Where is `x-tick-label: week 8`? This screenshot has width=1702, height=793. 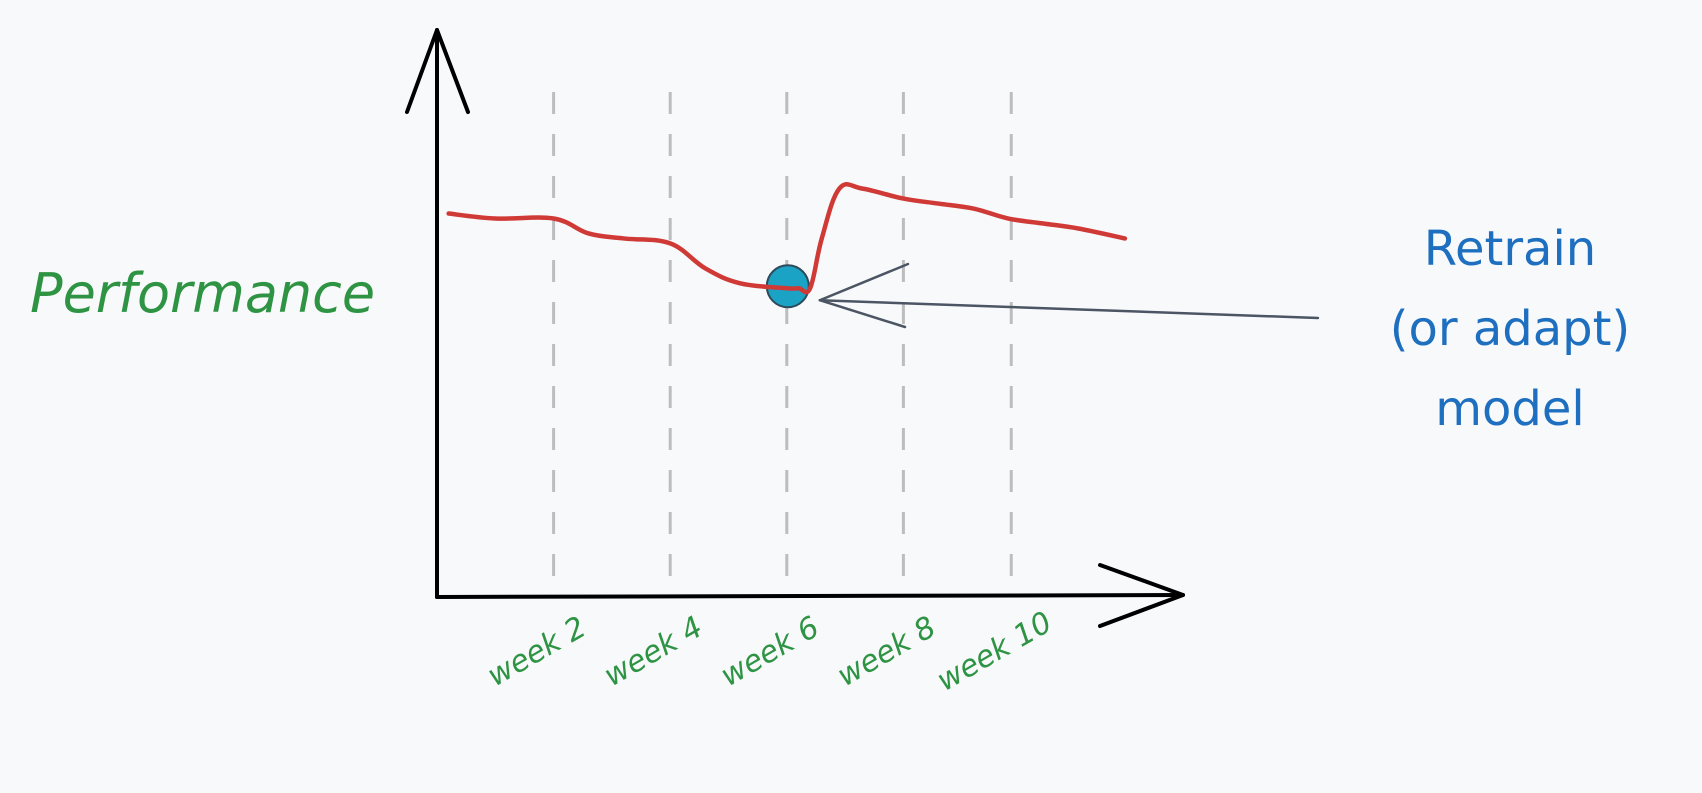
x-tick-label: week 8 is located at coordinates (886, 652).